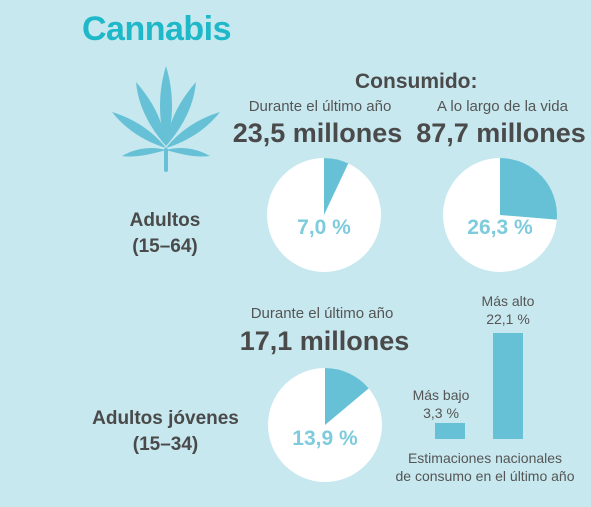  What do you see at coordinates (441, 404) in the screenshot?
I see `bar-low-caption: Más bajo 3,3 %` at bounding box center [441, 404].